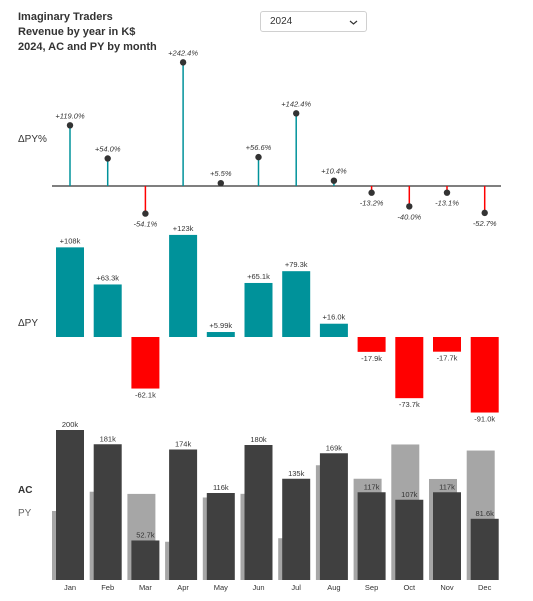 This screenshot has width=533, height=601. I want to click on month-tick-label: Jan, so click(70, 587).